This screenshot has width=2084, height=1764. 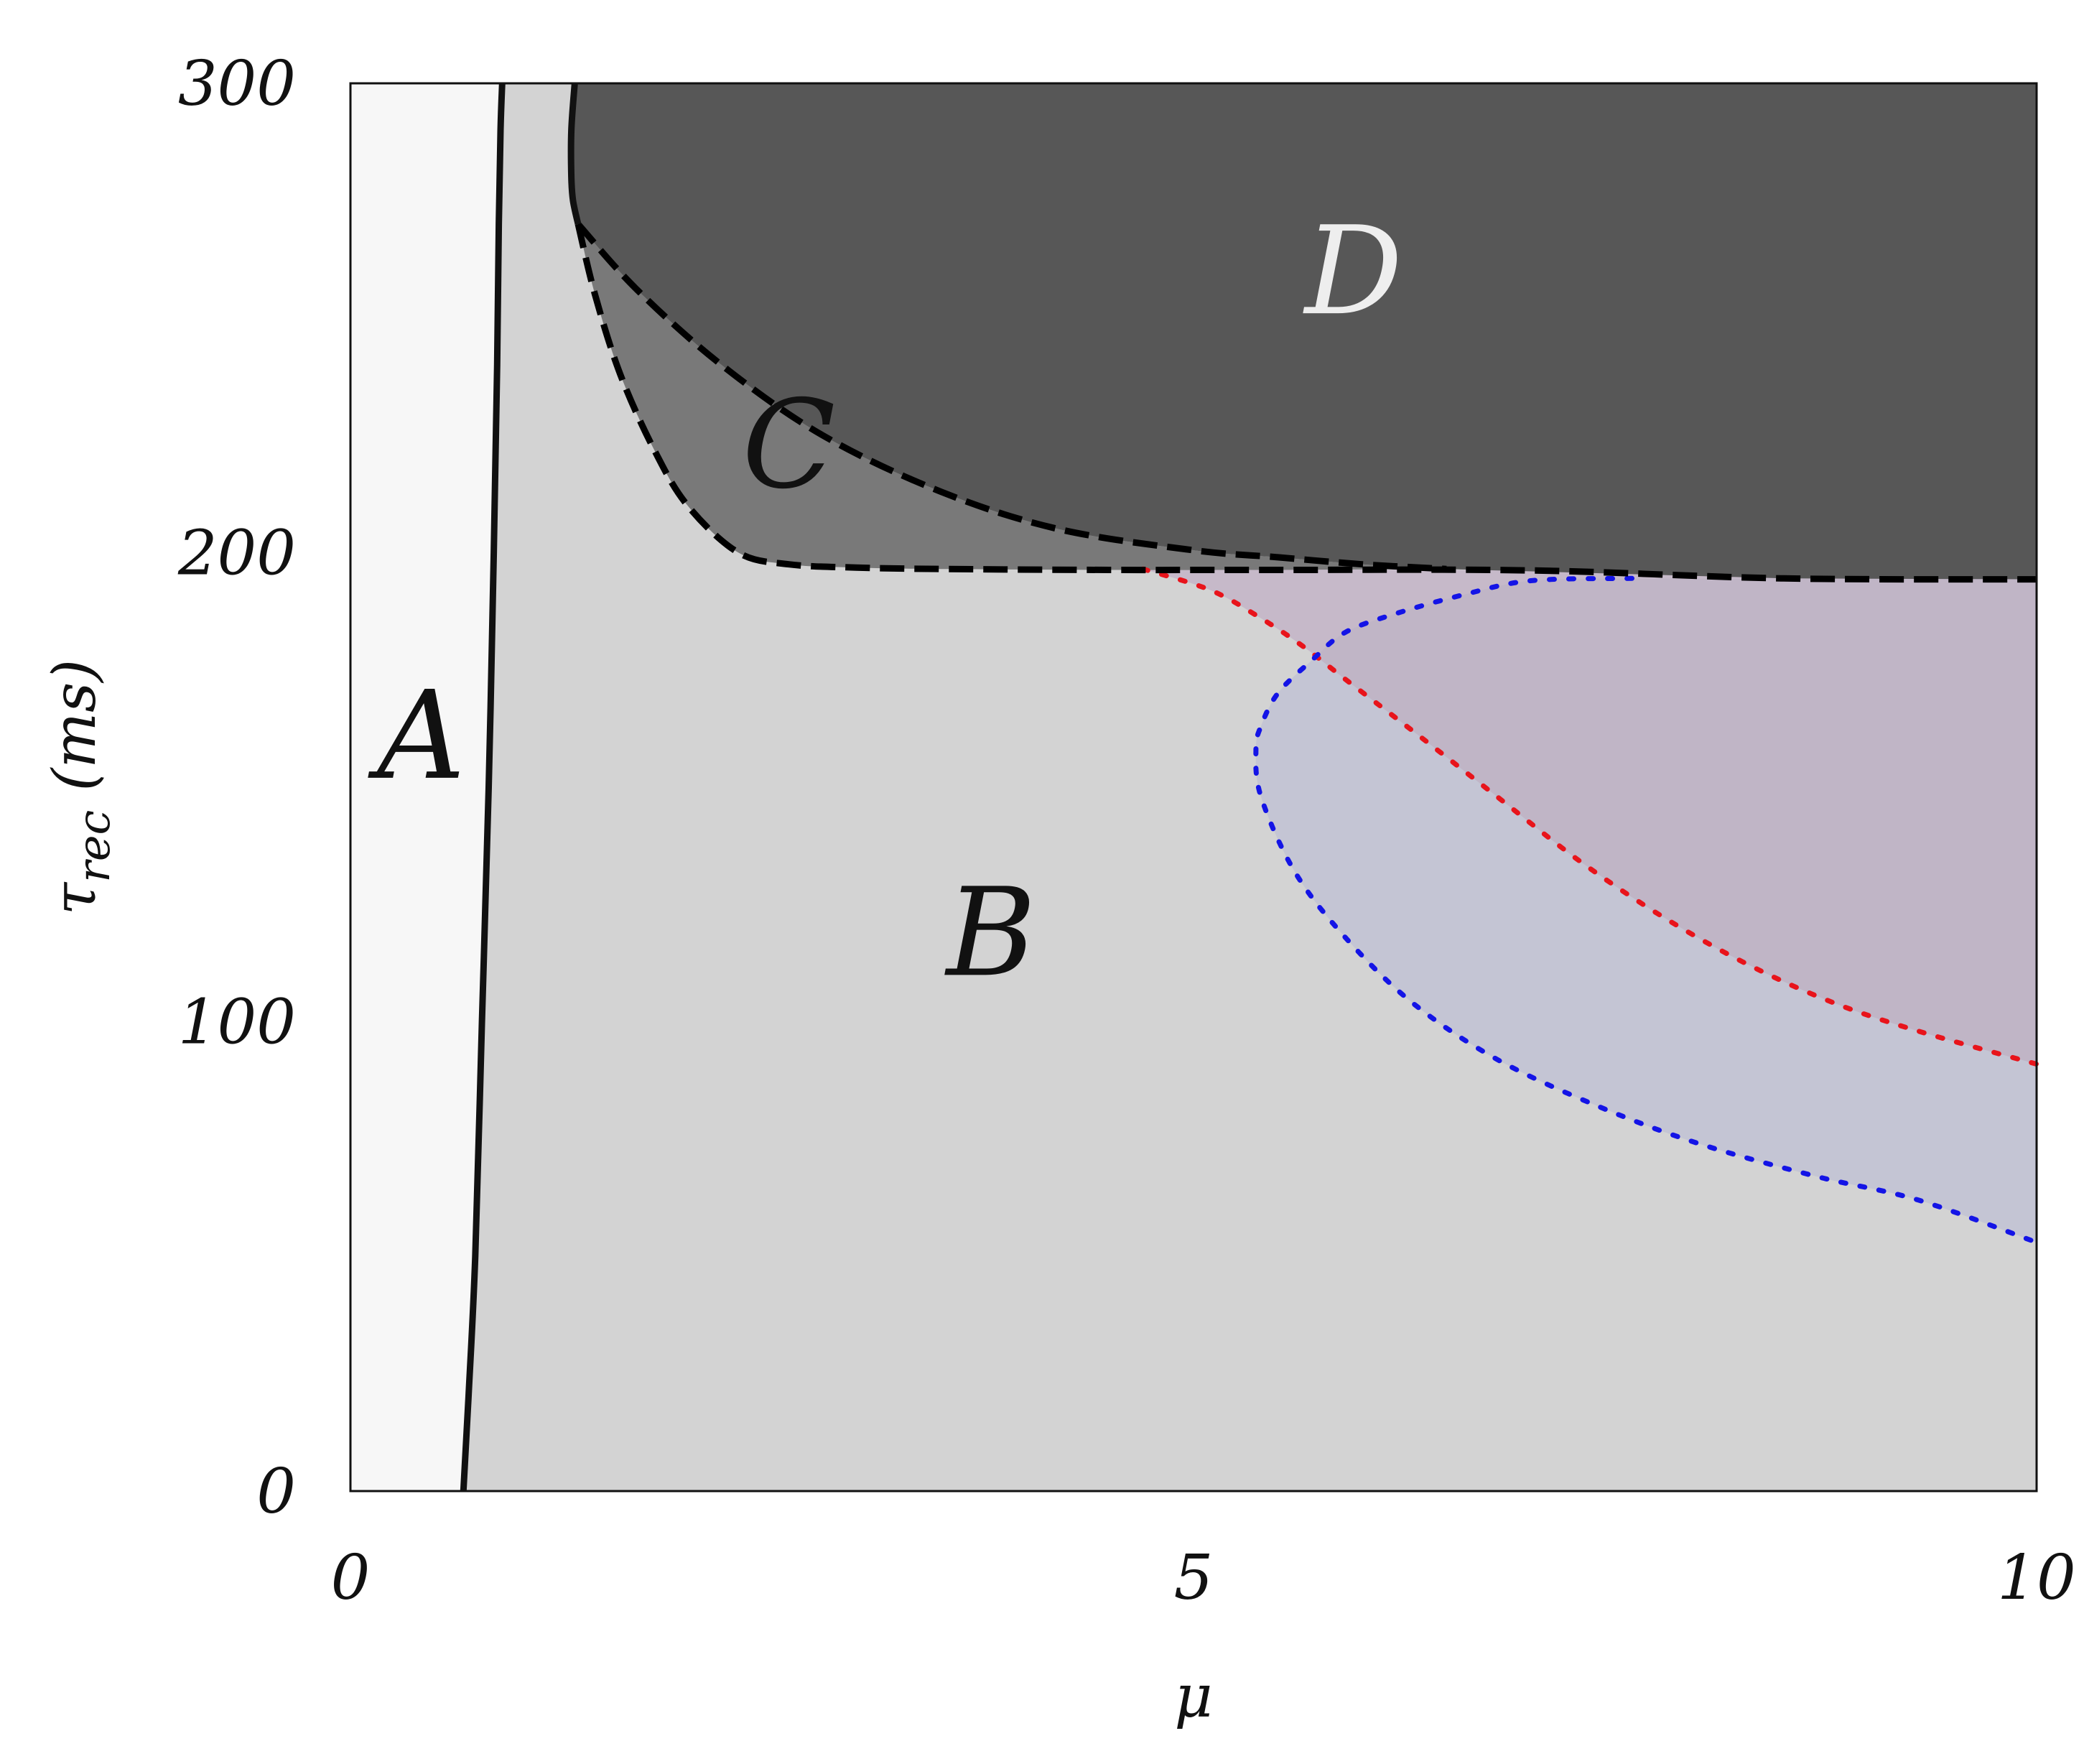 I want to click on y-axis-label-subscript: rec, so click(x=94, y=846).